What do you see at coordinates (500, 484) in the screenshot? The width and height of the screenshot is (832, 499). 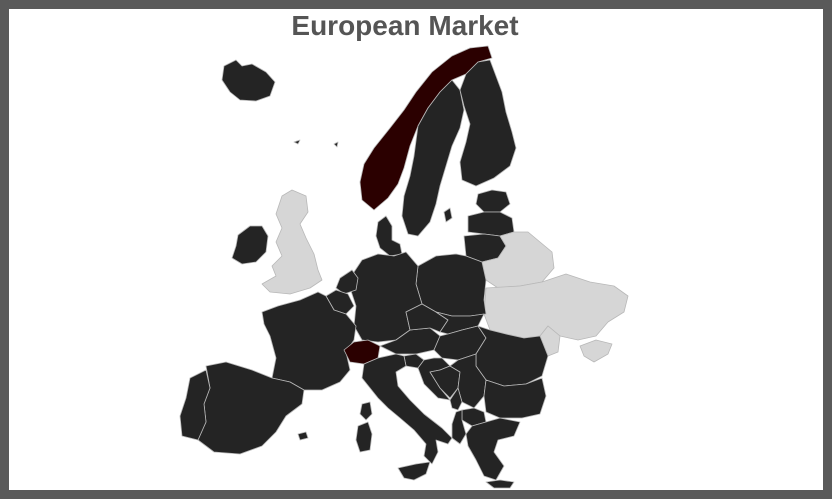 I see `country-crete` at bounding box center [500, 484].